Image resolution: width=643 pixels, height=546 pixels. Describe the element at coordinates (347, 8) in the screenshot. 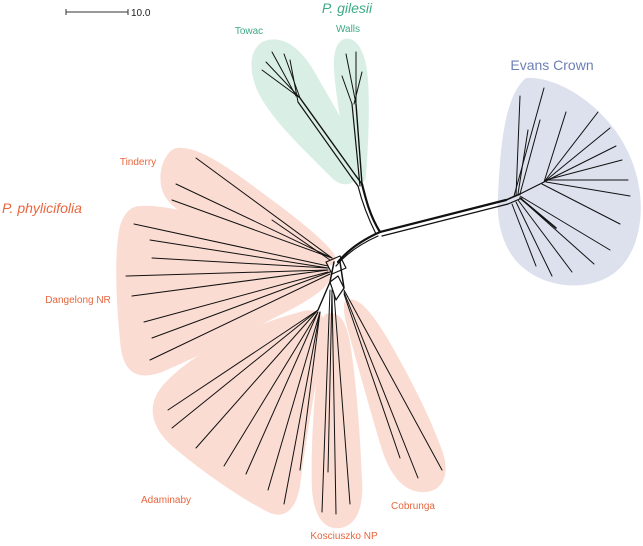

I see `group-label-gilesii: P. gilesii` at that location.